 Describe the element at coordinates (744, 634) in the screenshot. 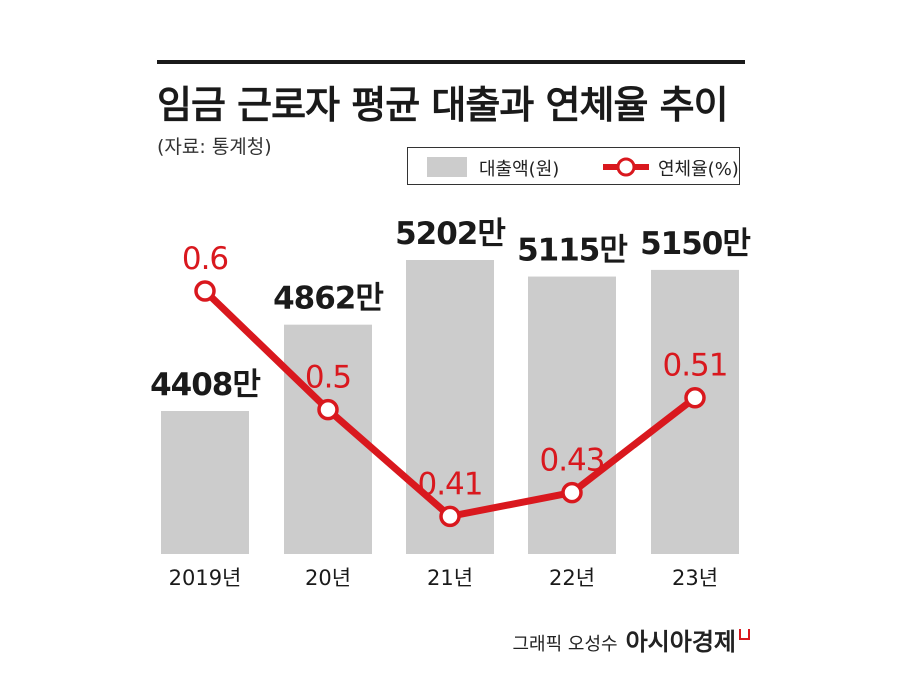

I see `brand-mark-icon` at that location.